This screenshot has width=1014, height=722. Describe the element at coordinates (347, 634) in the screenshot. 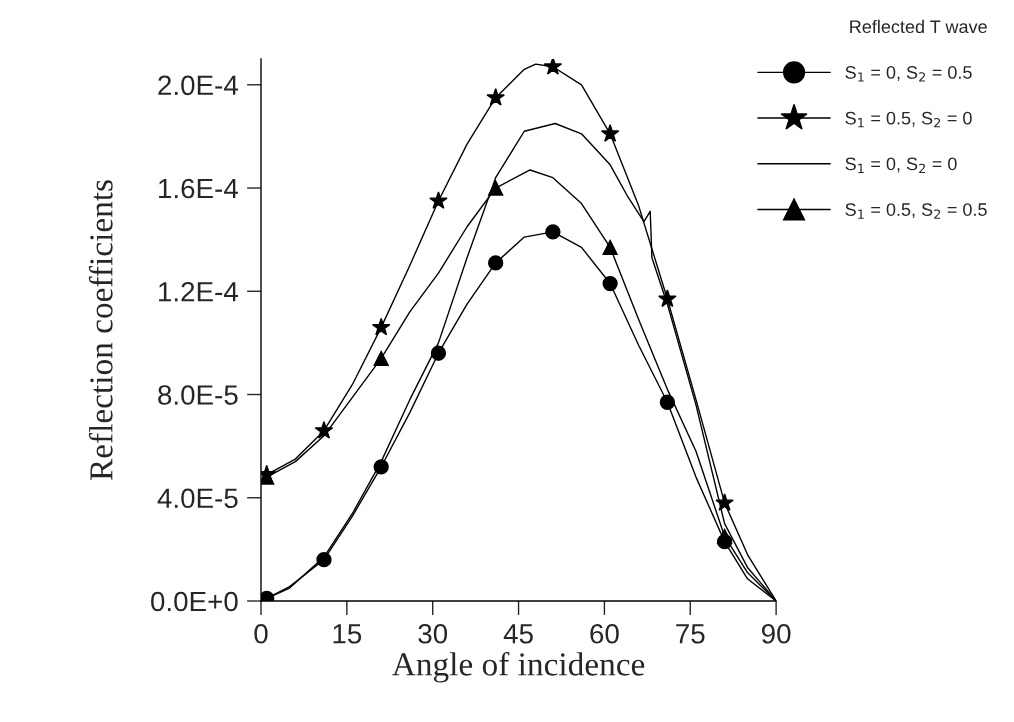

I see `x-tick-label: 15` at that location.